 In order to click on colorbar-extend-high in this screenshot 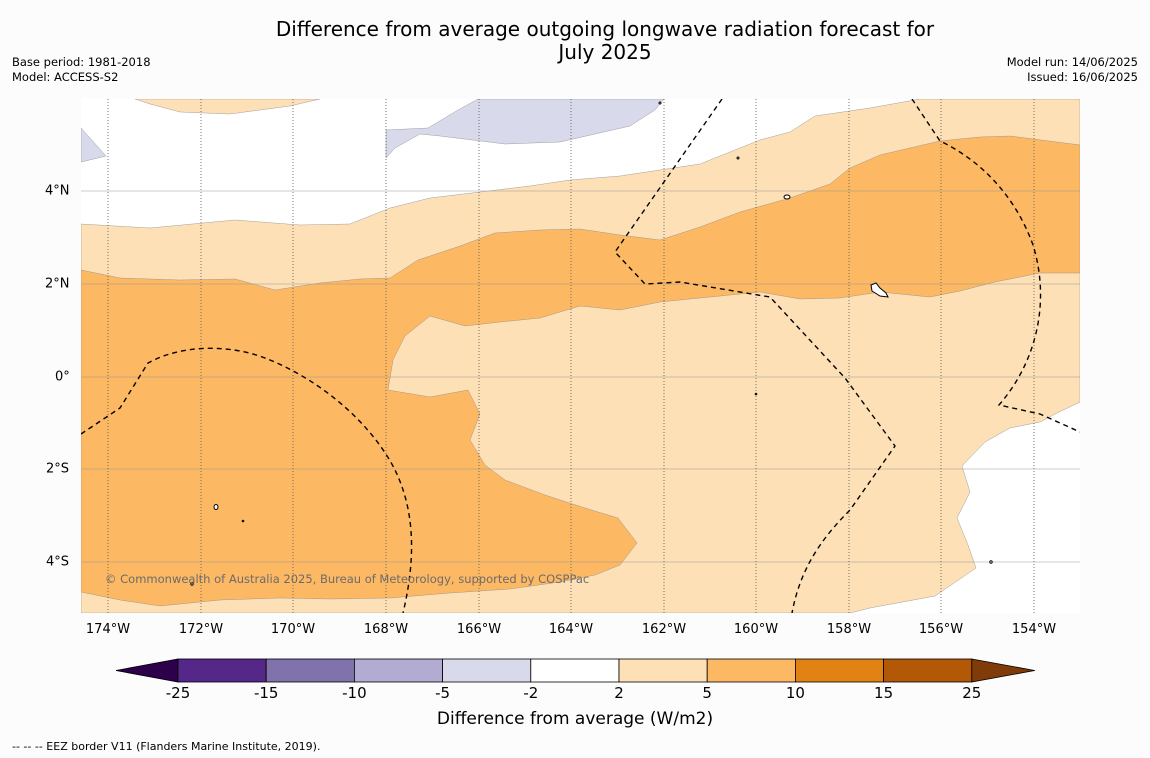, I will do `click(1003, 670)`.